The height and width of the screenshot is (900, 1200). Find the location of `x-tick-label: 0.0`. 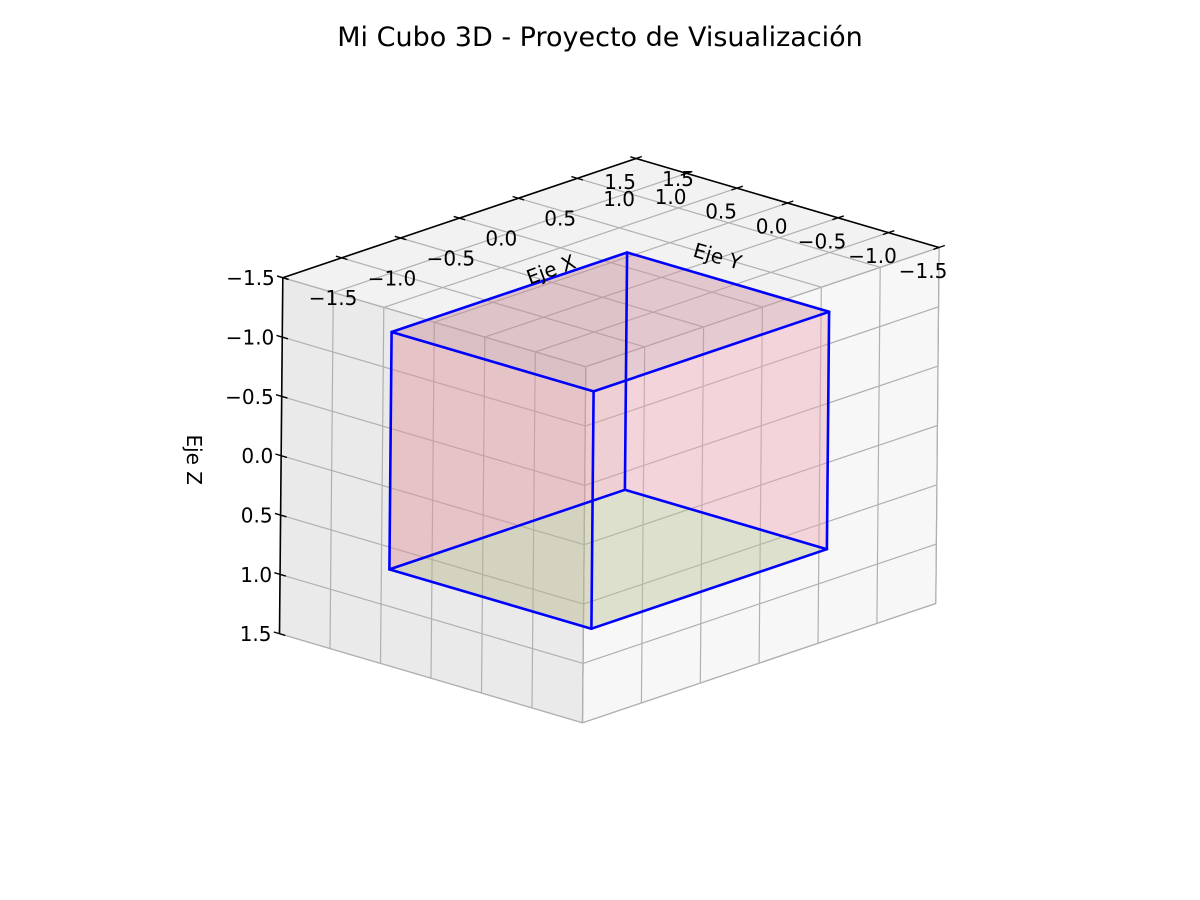

x-tick-label: 0.0 is located at coordinates (501, 239).